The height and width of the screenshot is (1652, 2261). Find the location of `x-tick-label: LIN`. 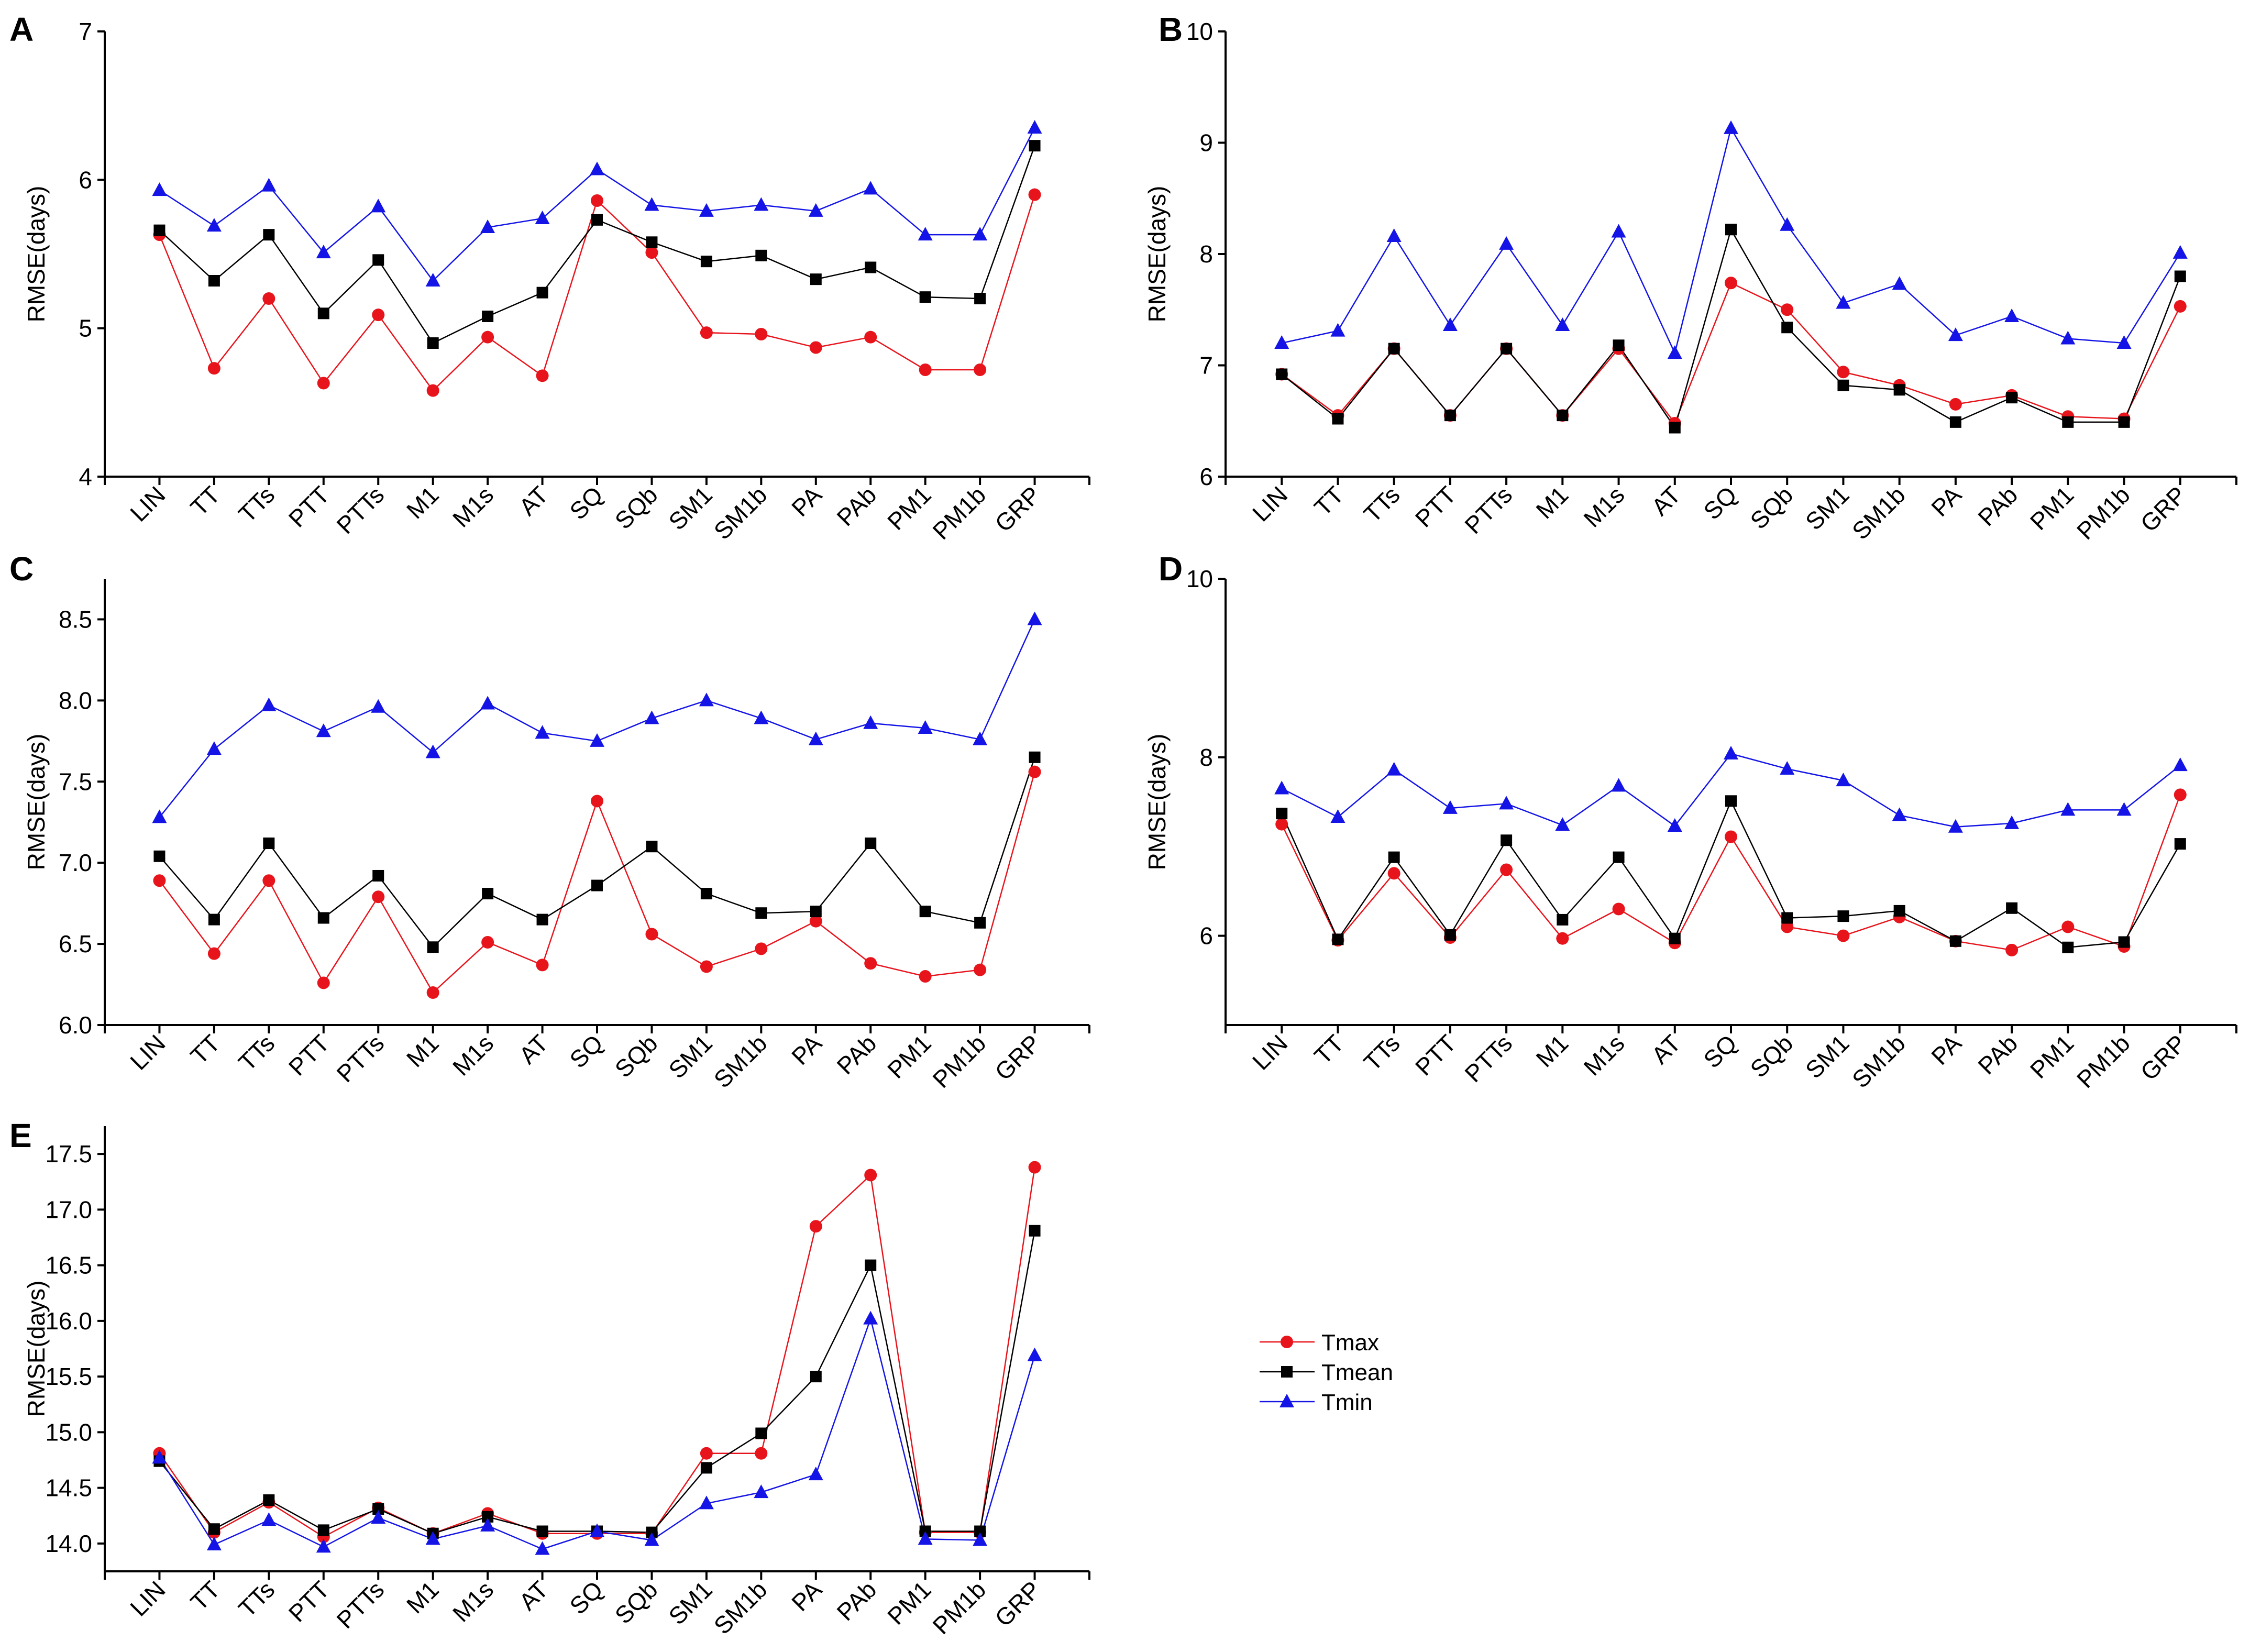

x-tick-label: LIN is located at coordinates (147, 504).